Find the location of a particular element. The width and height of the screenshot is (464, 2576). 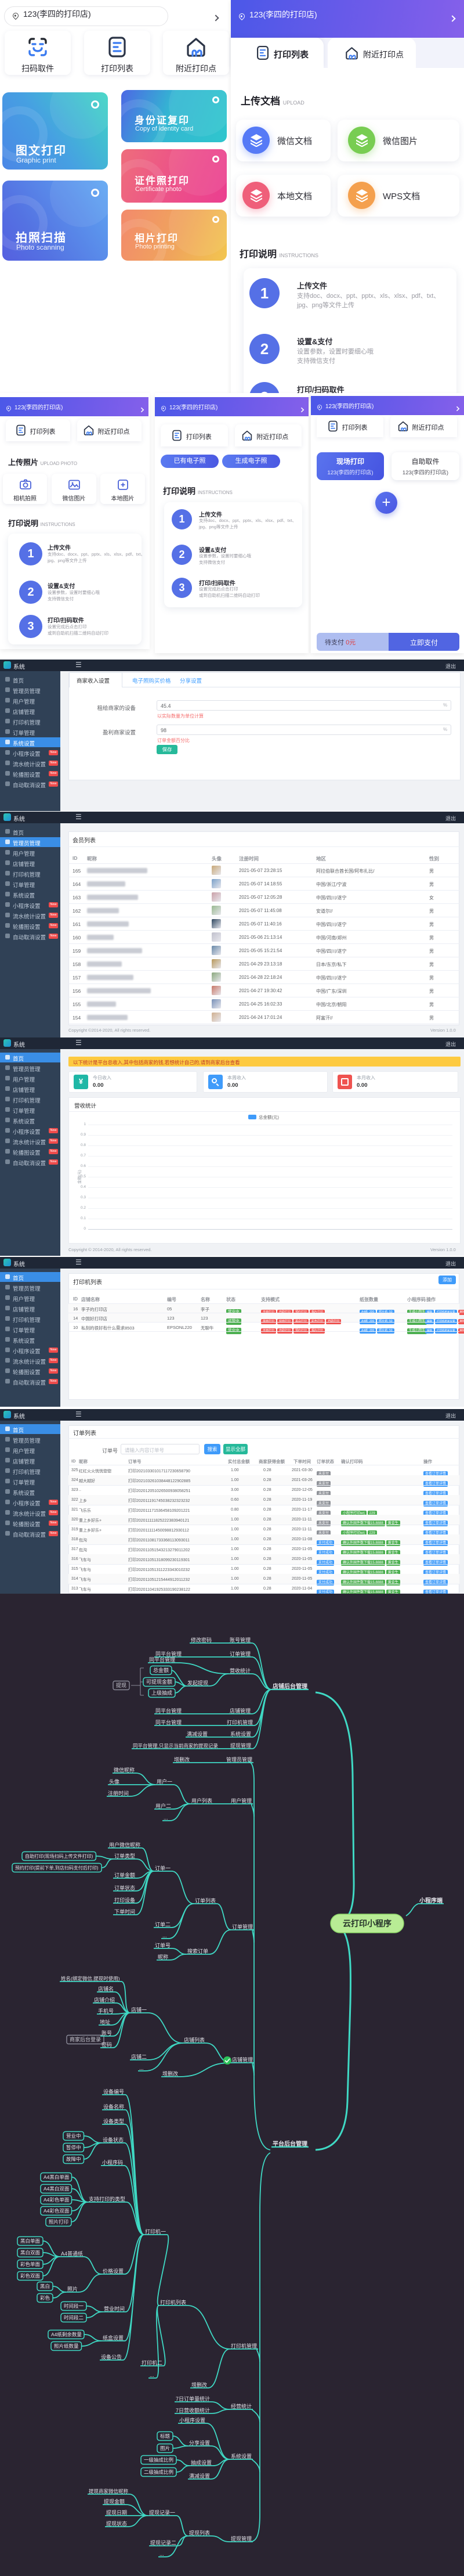

svg-text: A4彩色双面 is located at coordinates (57, 2211).